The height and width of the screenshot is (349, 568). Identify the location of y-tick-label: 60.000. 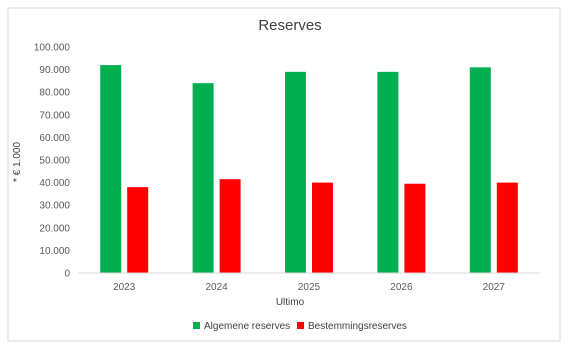
(54, 138).